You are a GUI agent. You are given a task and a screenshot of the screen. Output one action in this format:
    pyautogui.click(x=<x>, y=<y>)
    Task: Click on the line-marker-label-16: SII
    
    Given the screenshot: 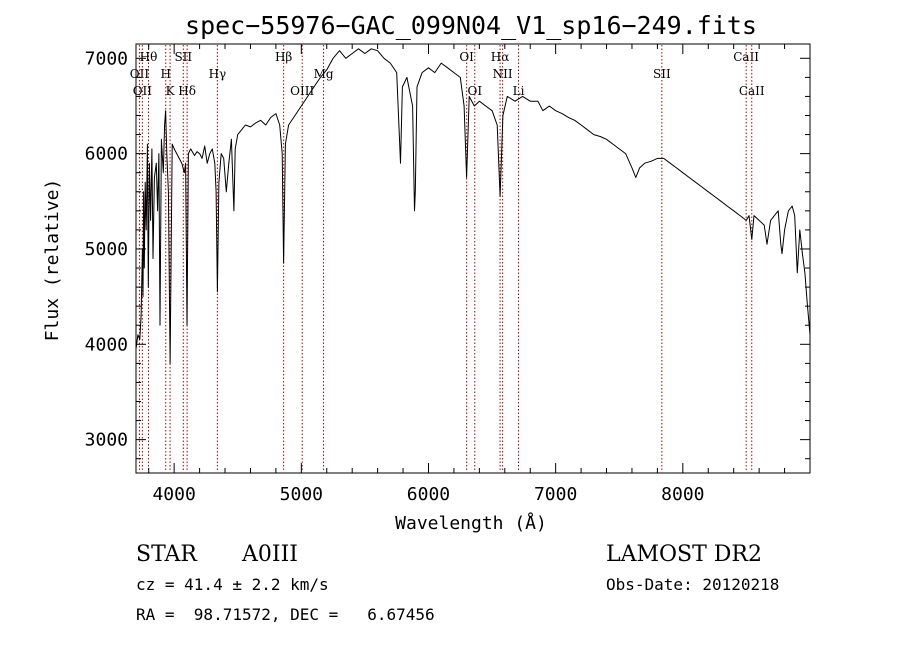 What is the action you would take?
    pyautogui.click(x=662, y=74)
    